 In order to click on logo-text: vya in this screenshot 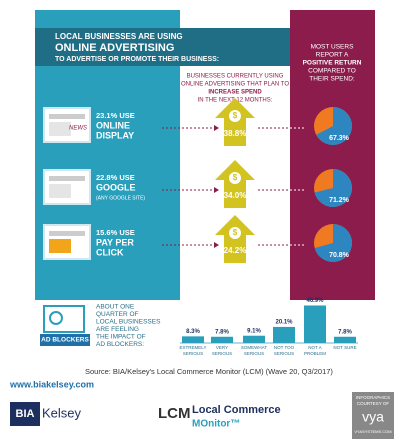, I will do `click(373, 417)`.